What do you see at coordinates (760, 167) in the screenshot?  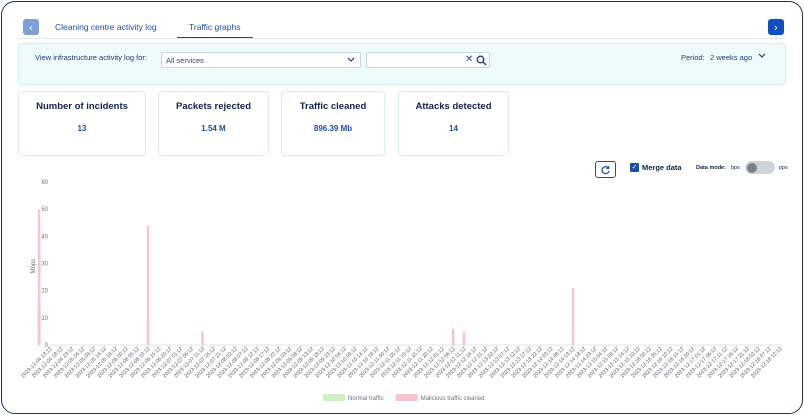 I see `data-mode-toggle` at bounding box center [760, 167].